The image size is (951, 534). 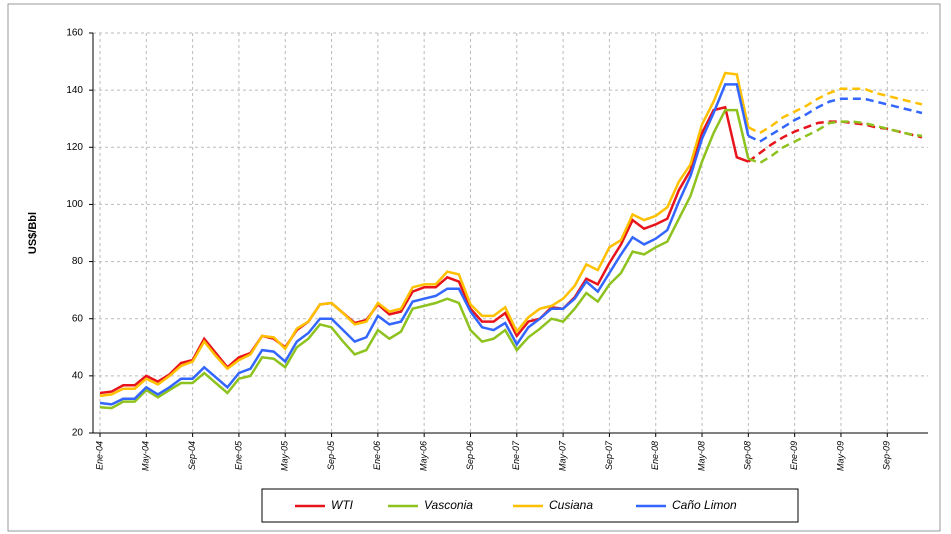 What do you see at coordinates (470, 455) in the screenshot?
I see `x-tick-label: Sep-06` at bounding box center [470, 455].